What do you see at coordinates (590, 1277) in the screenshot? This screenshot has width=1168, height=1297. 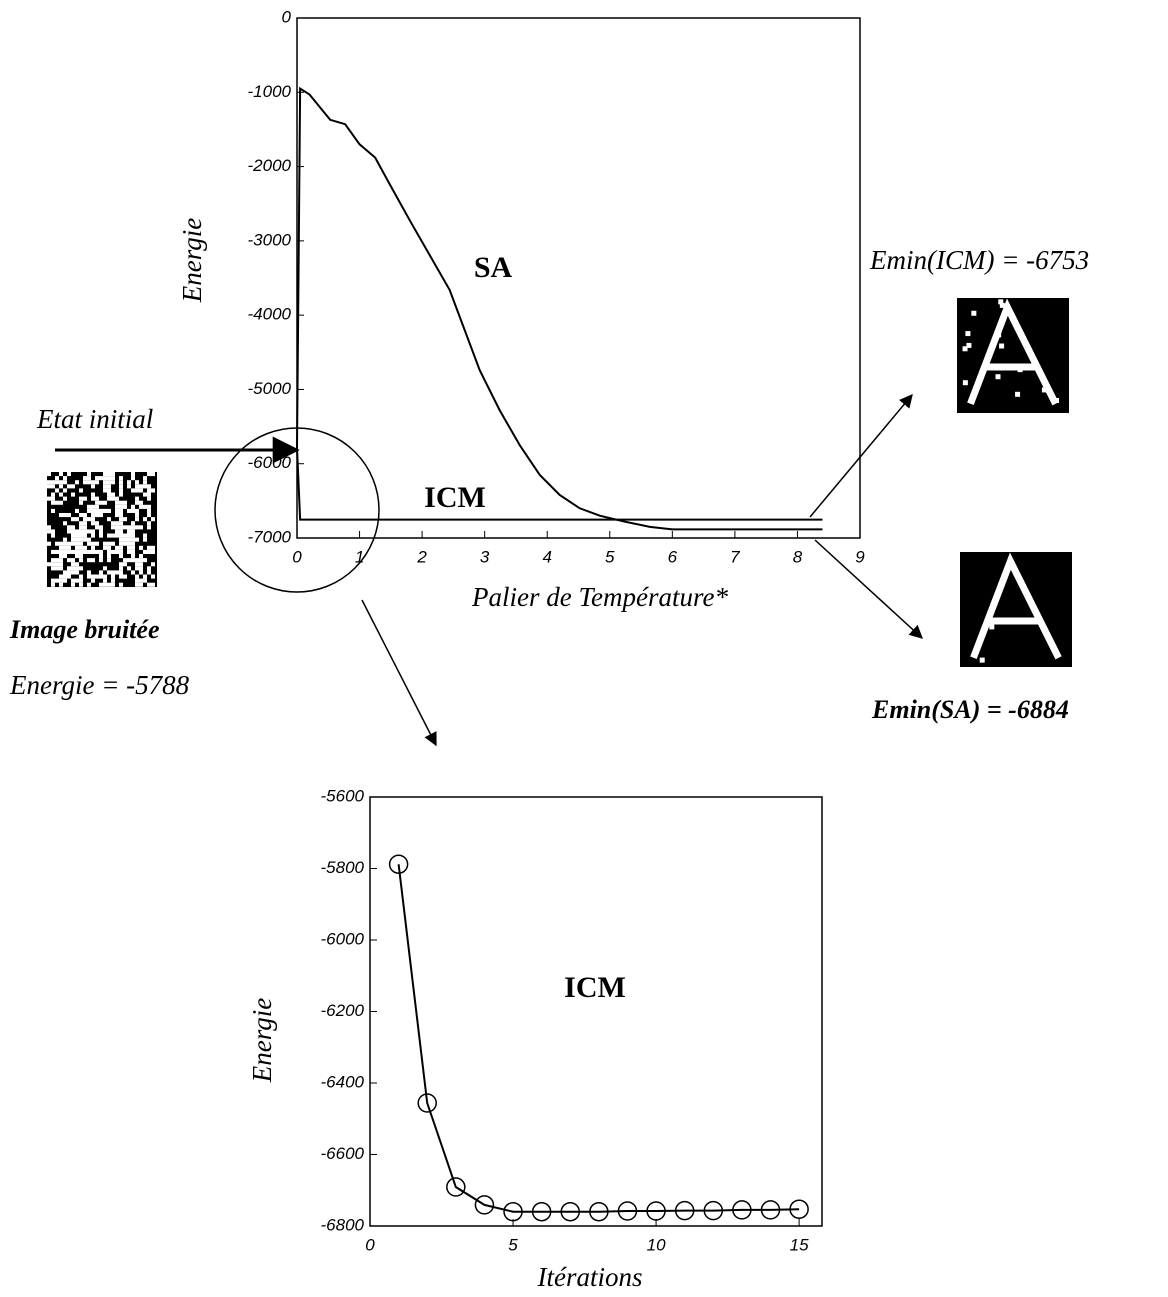 I see `x-axis-label: Itérations` at bounding box center [590, 1277].